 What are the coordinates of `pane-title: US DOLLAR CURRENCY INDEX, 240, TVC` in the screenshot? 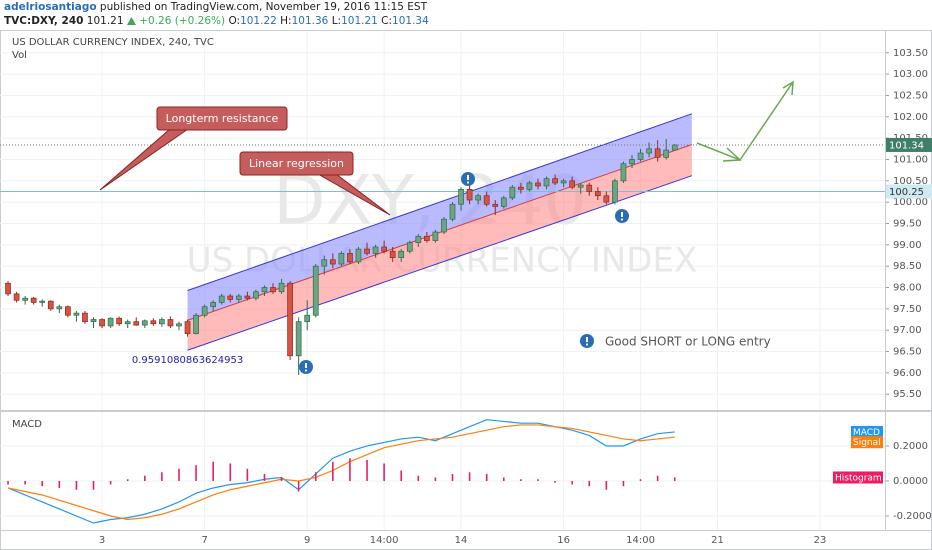 It's located at (113, 42).